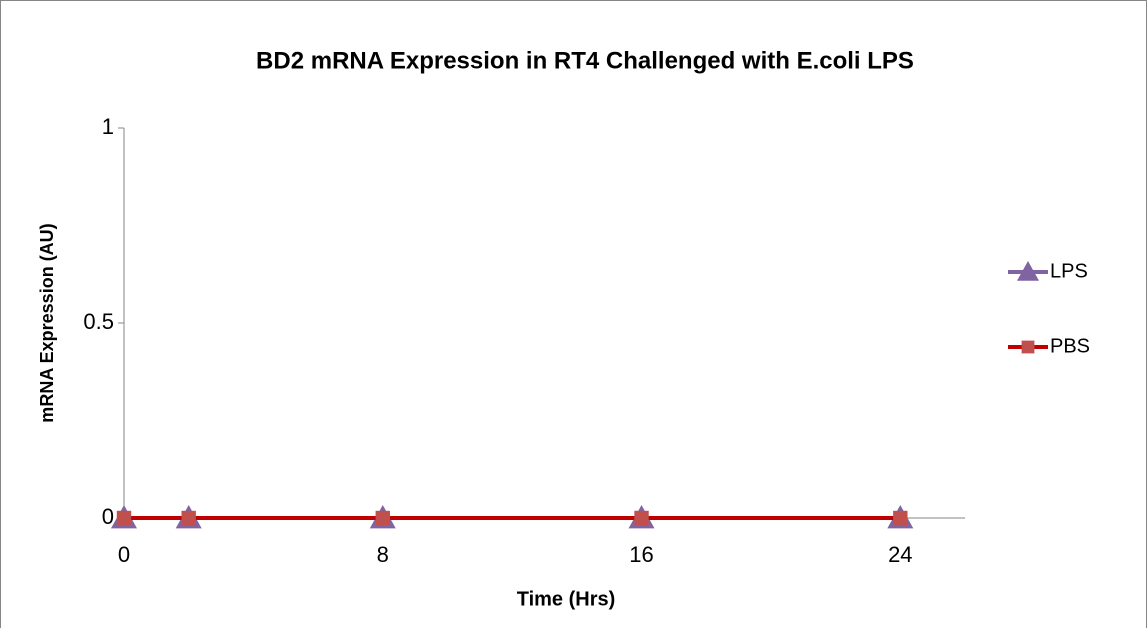  What do you see at coordinates (900, 554) in the screenshot?
I see `x-tick-label: 24` at bounding box center [900, 554].